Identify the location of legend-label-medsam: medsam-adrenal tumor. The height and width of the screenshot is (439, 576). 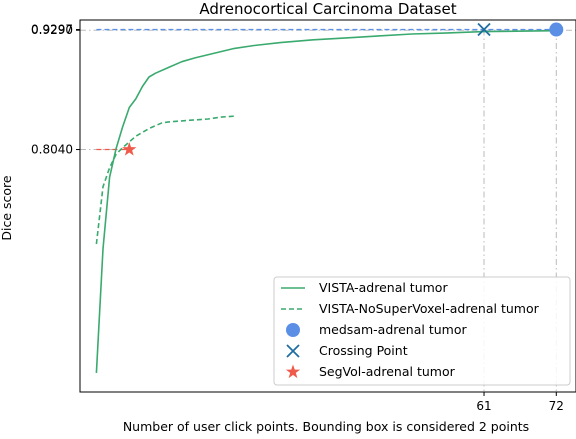
(393, 329).